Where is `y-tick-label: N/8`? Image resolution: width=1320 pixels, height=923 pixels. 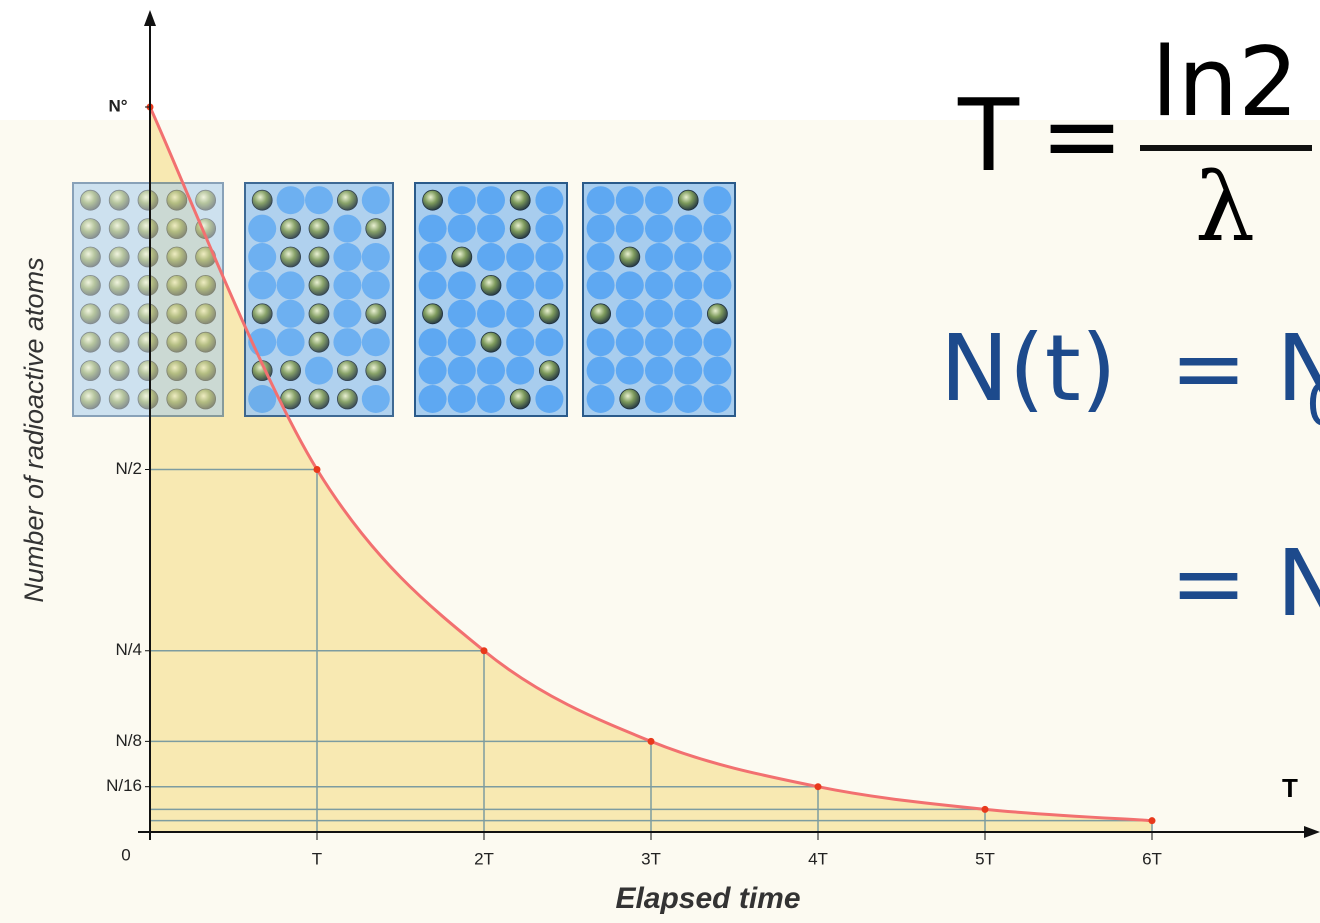
y-tick-label: N/8 is located at coordinates (129, 740).